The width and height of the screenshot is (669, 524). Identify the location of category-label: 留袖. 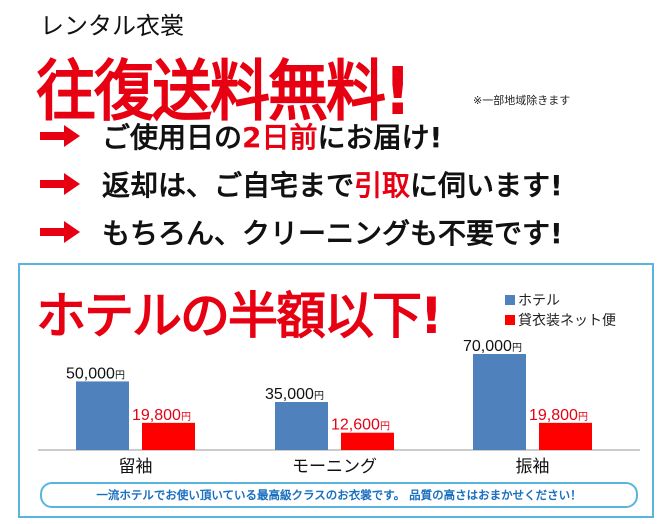
(136, 467).